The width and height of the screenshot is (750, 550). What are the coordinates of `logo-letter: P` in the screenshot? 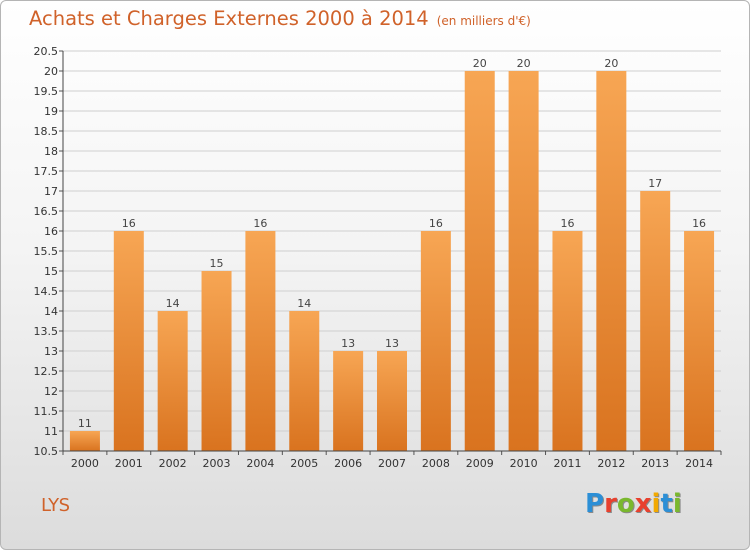 It's located at (595, 504).